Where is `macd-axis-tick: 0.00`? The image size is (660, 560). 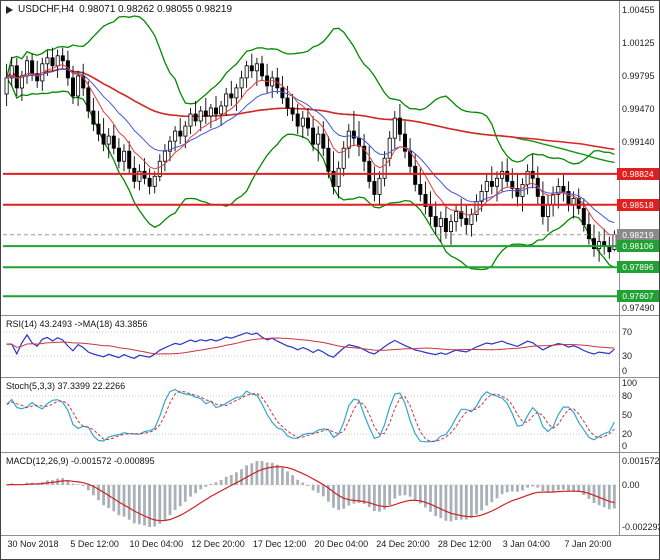
macd-axis-tick: 0.00 is located at coordinates (631, 484).